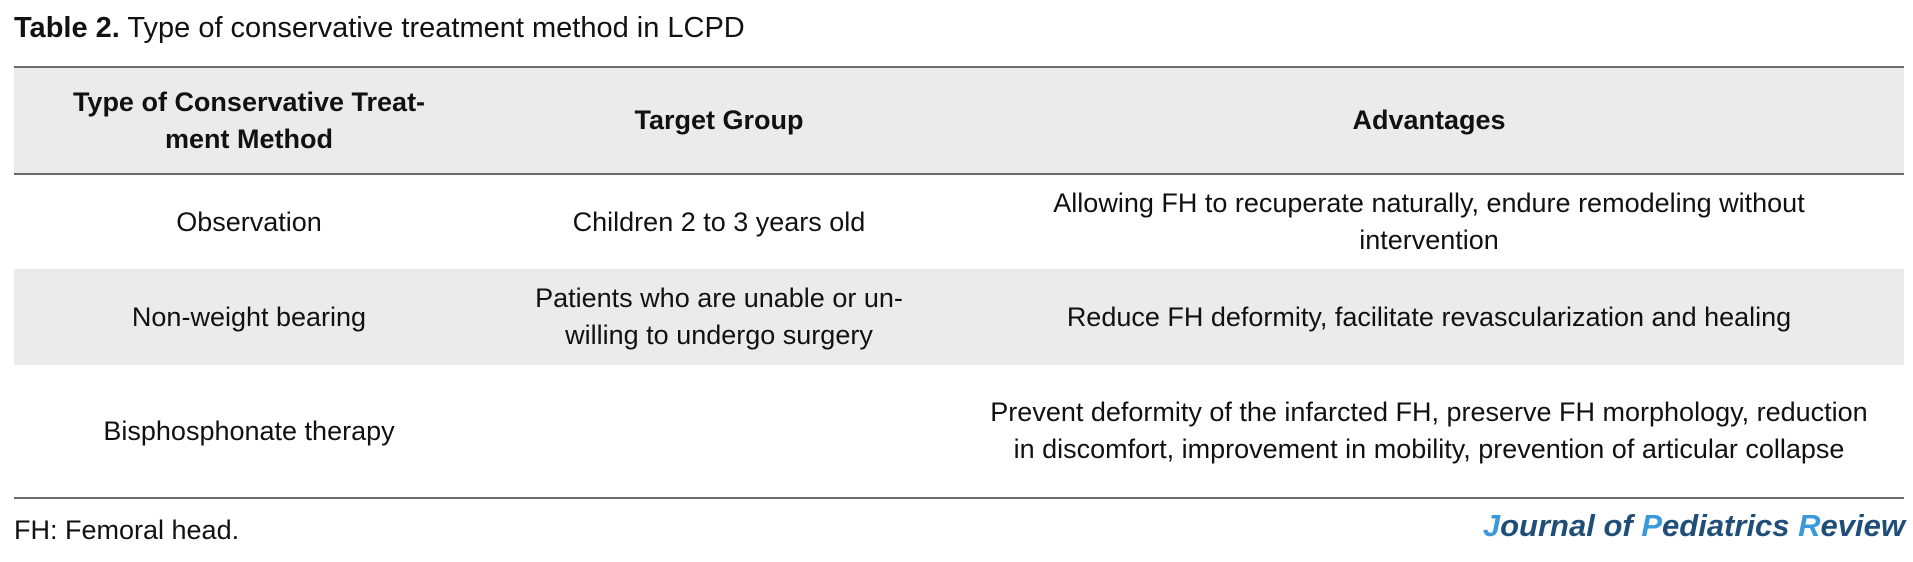 This screenshot has height=562, width=1913. What do you see at coordinates (1809, 525) in the screenshot?
I see `journal-logo-r: R` at bounding box center [1809, 525].